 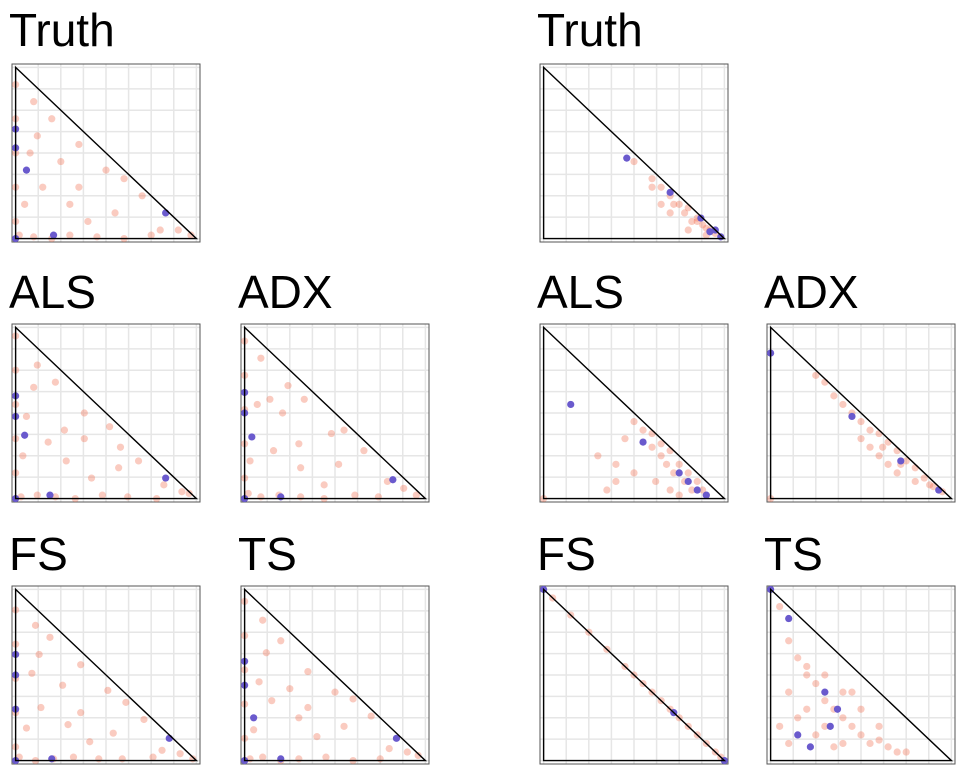 What do you see at coordinates (633, 646) in the screenshot?
I see `panel: FS` at bounding box center [633, 646].